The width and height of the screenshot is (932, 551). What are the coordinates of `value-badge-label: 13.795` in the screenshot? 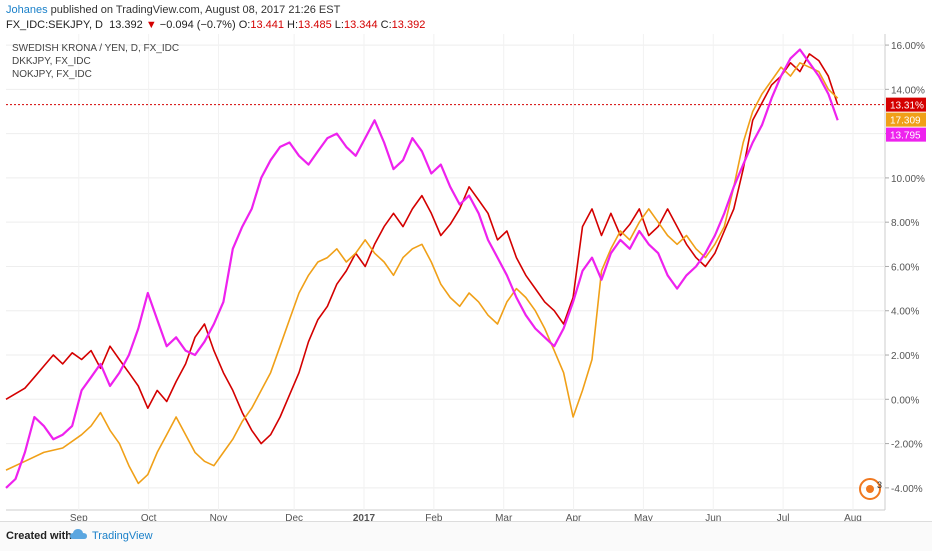 It's located at (905, 136).